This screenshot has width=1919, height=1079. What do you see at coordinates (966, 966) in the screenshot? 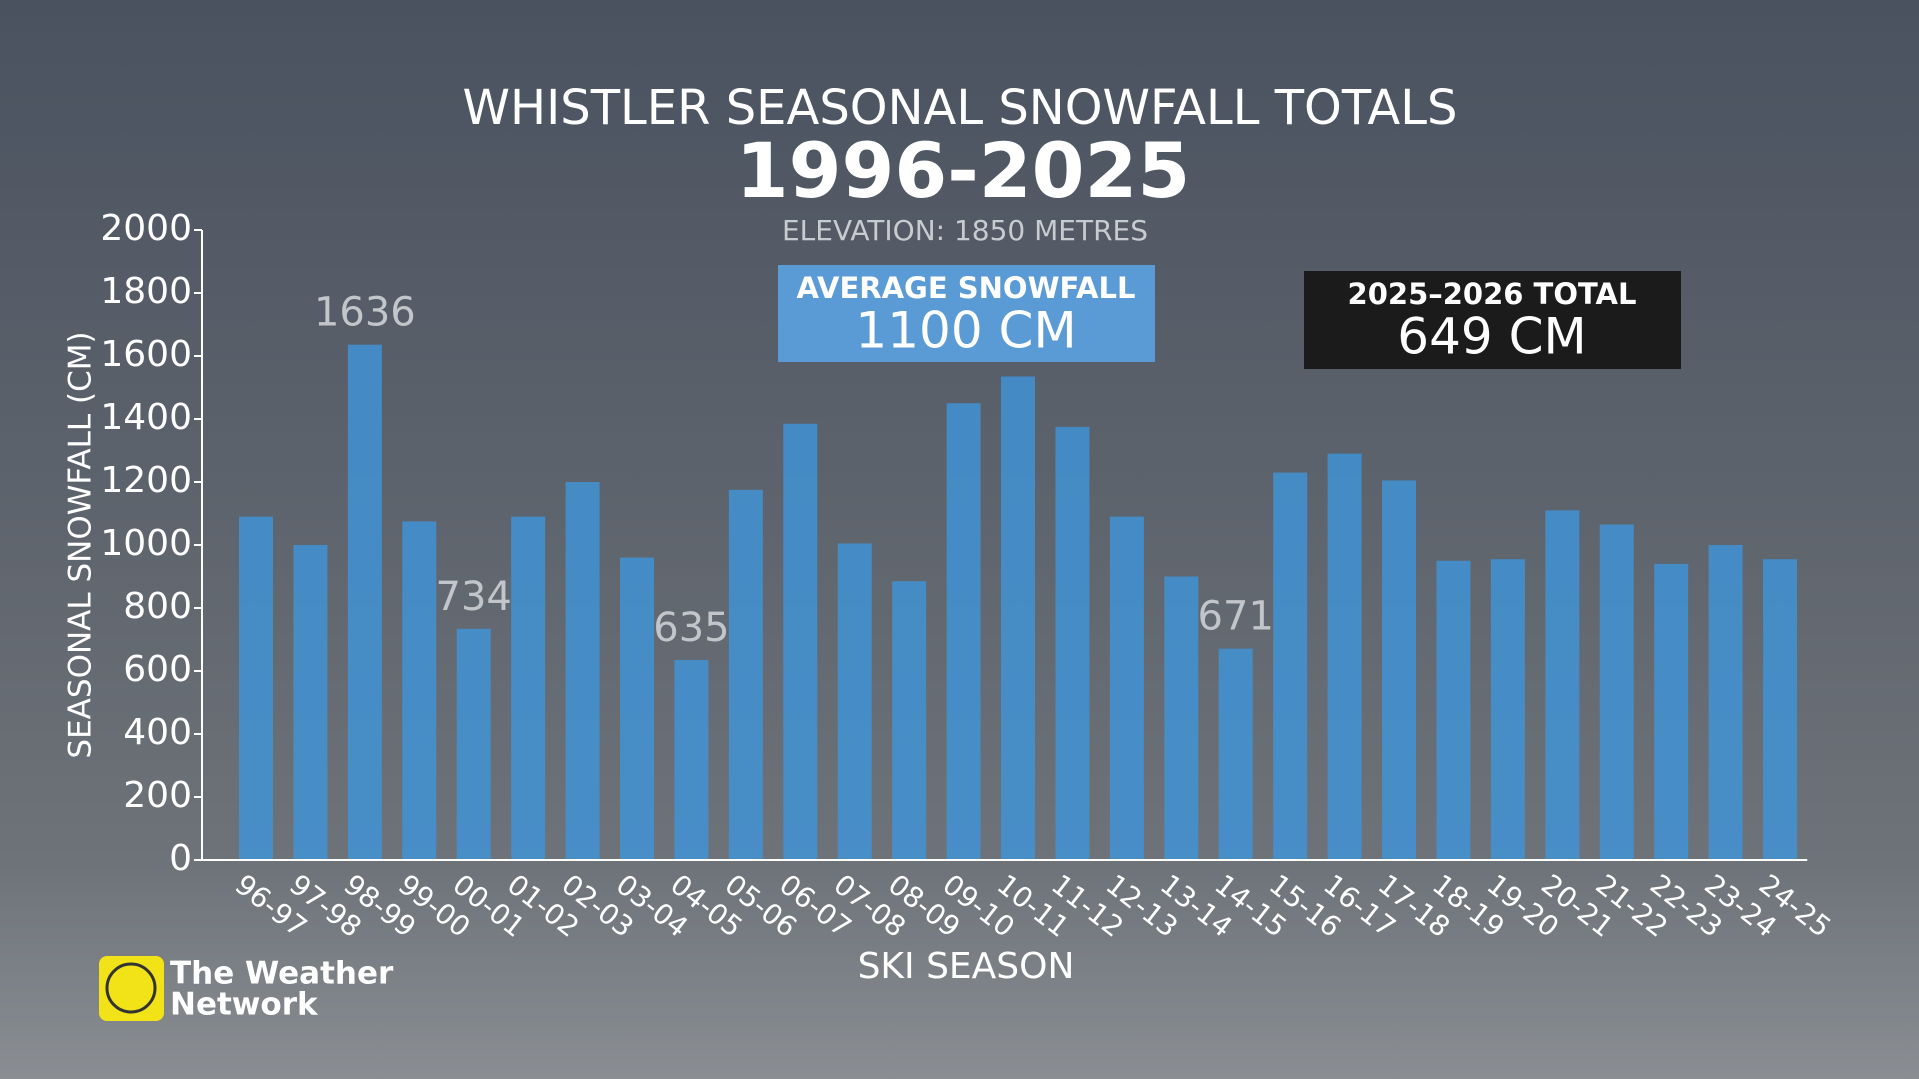
I see `x-axis-label: SKI SEASON` at bounding box center [966, 966].